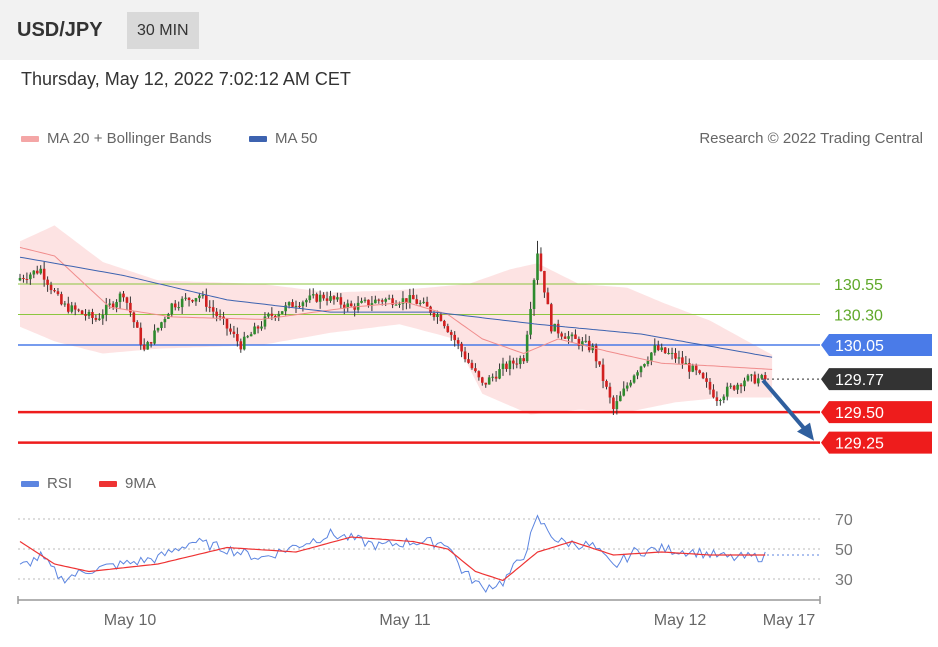 The image size is (938, 647). What do you see at coordinates (46, 483) in the screenshot?
I see `rsi-legend: RSI` at bounding box center [46, 483].